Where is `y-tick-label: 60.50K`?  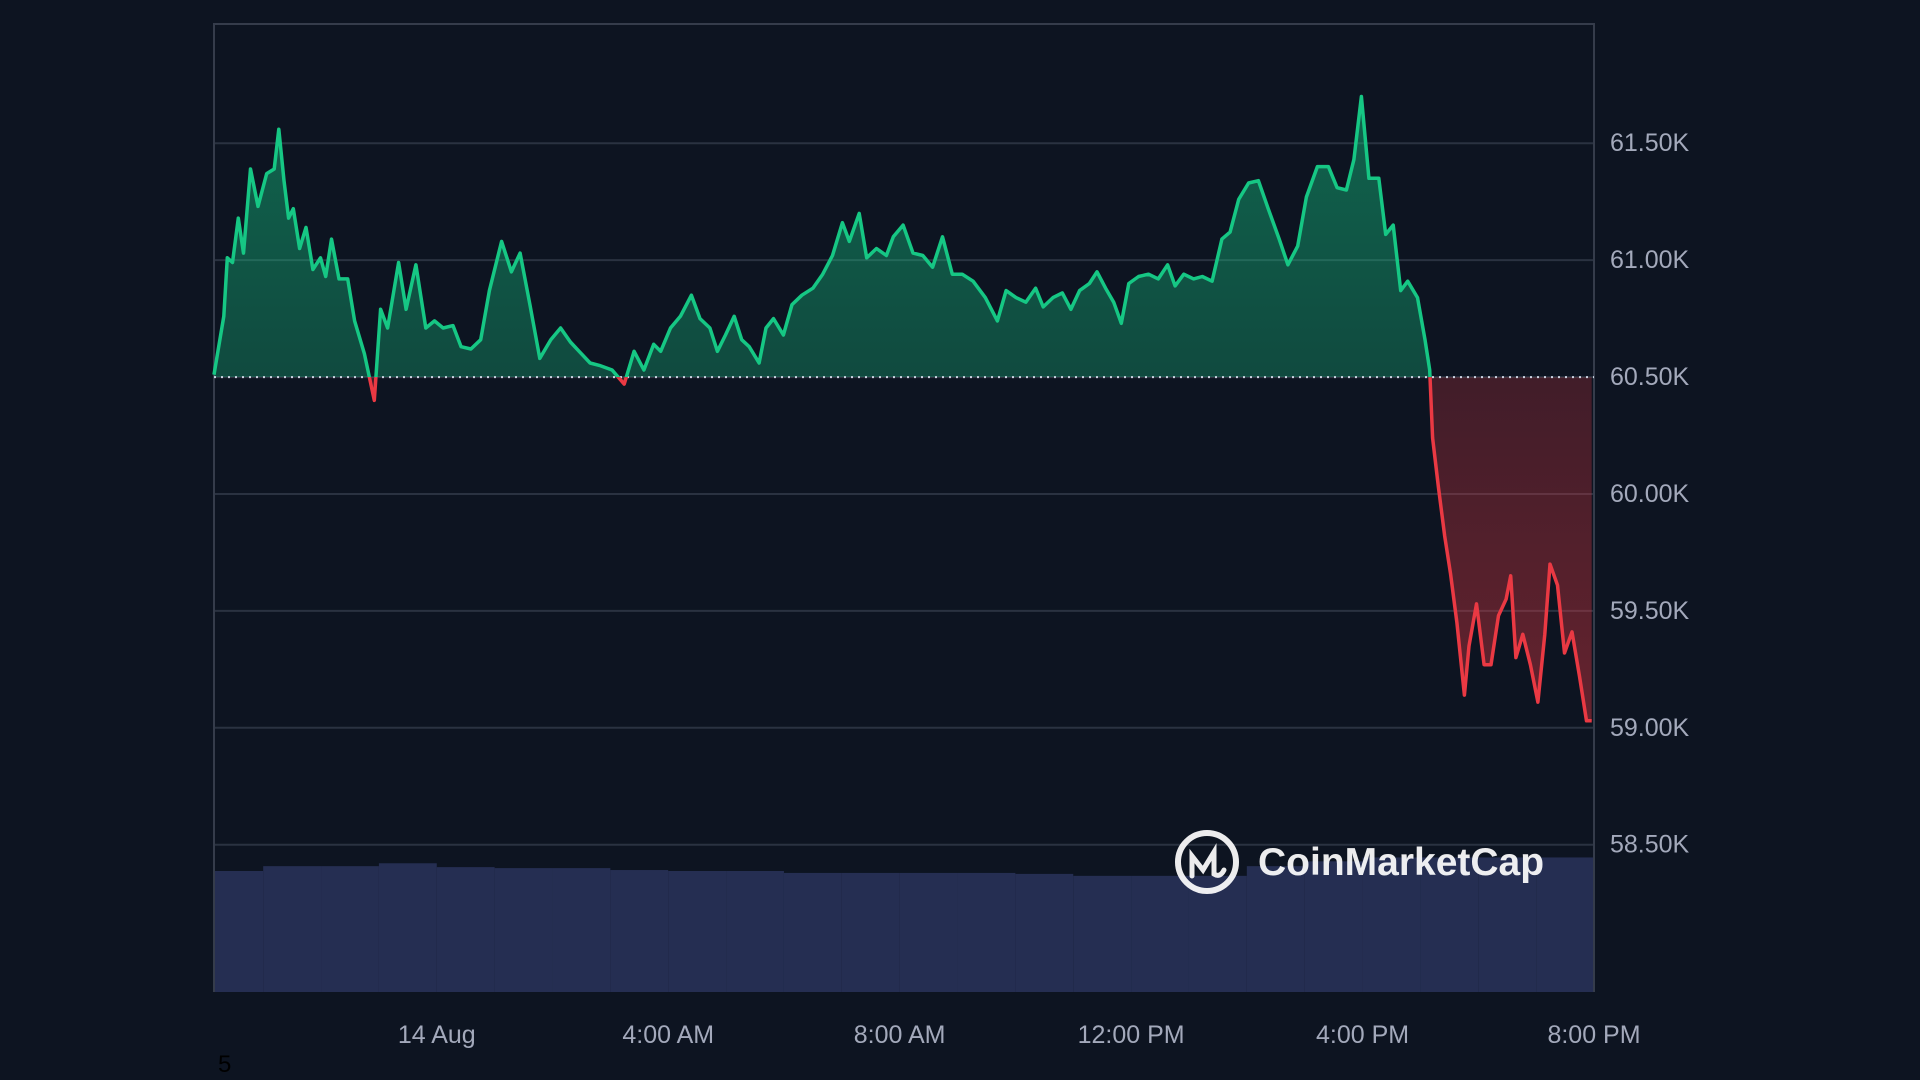
y-tick-label: 60.50K is located at coordinates (1650, 377).